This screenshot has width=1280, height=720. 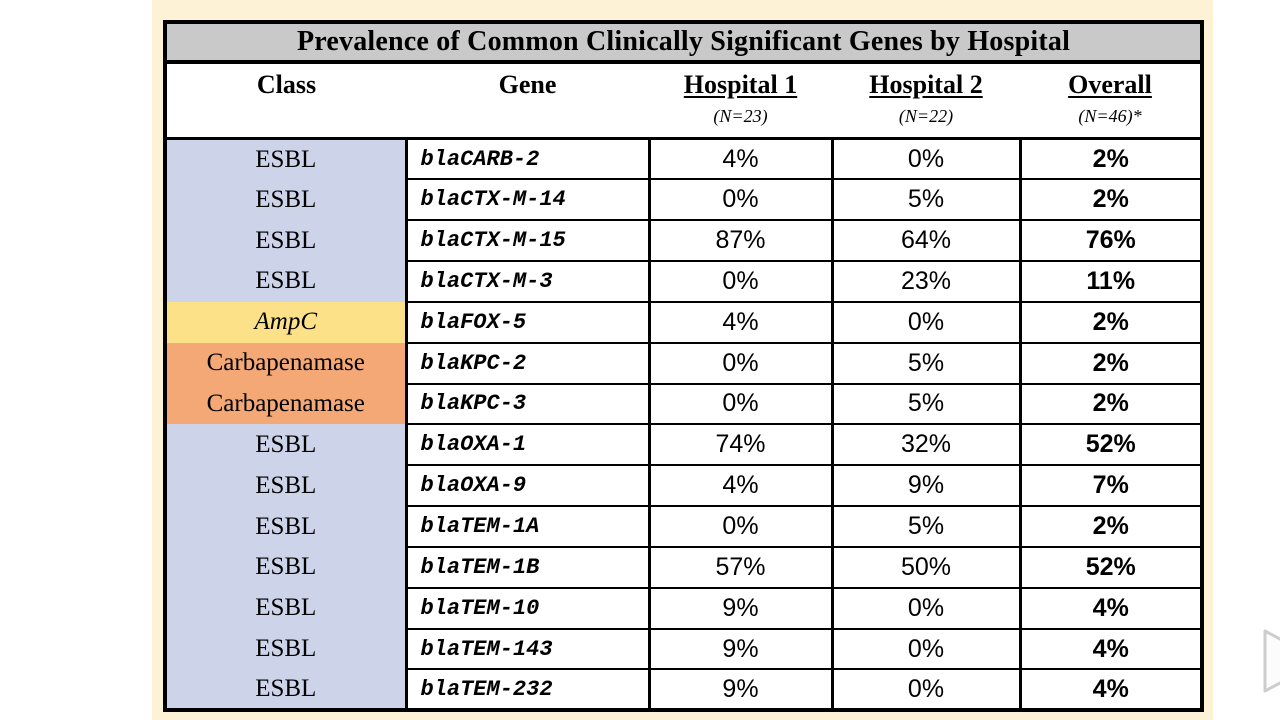 I want to click on table-row: ESBL blaTEM-232 9% 0% 4%, so click(x=683, y=690).